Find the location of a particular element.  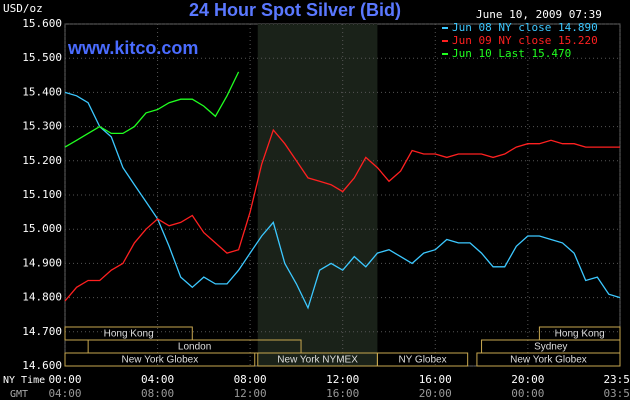

y-tick-label: 15.600 is located at coordinates (42, 23).